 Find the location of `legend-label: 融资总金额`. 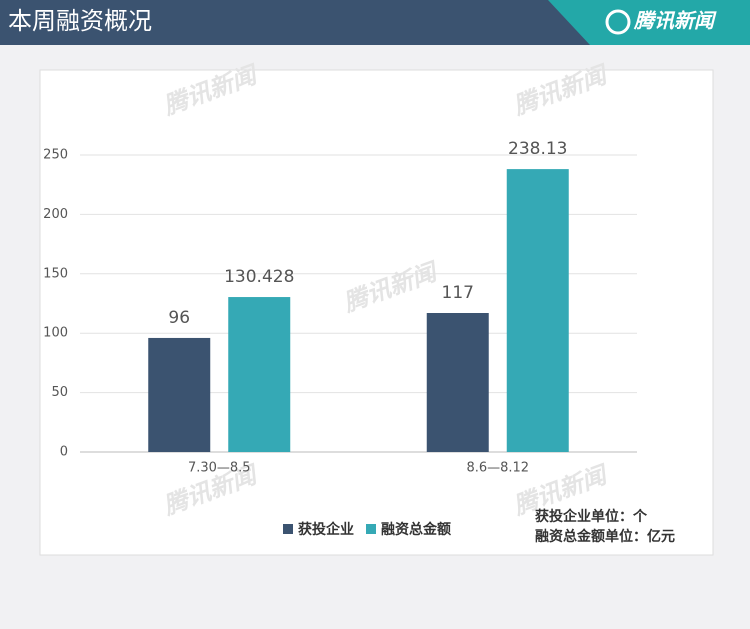

legend-label: 融资总金额 is located at coordinates (416, 529).